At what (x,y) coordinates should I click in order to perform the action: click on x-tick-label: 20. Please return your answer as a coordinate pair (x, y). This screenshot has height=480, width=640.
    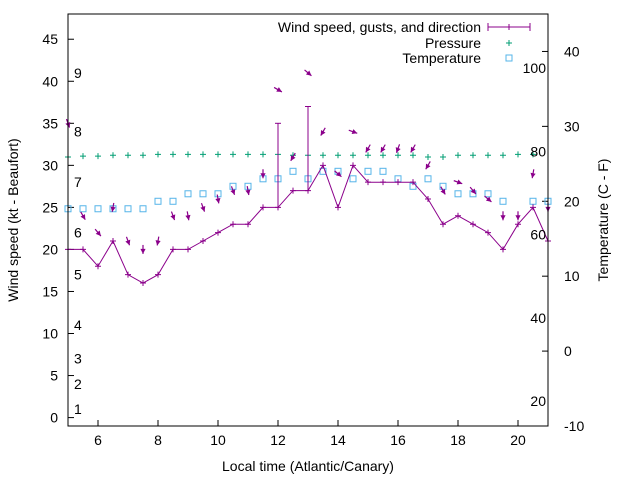
    Looking at the image, I should click on (518, 440).